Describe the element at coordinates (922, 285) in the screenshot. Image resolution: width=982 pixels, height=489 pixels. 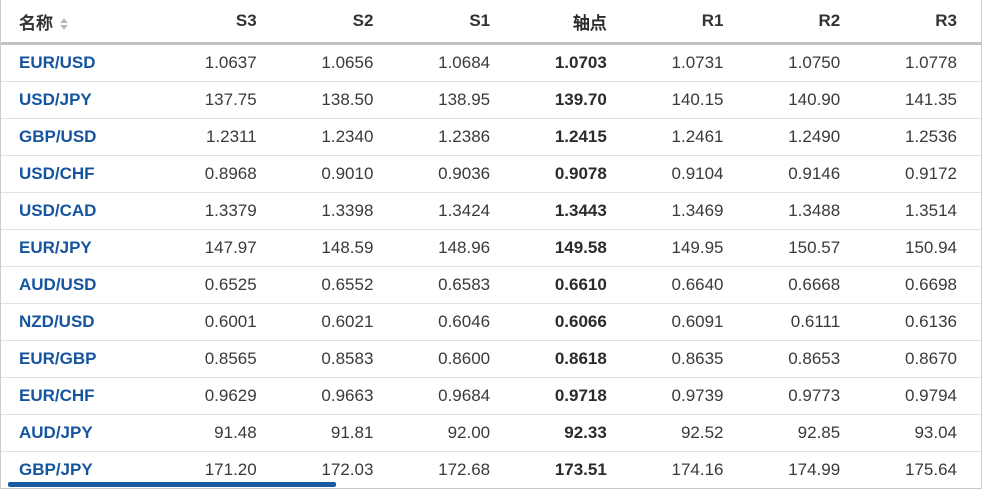
I see `cell-r3: 0.6698` at that location.